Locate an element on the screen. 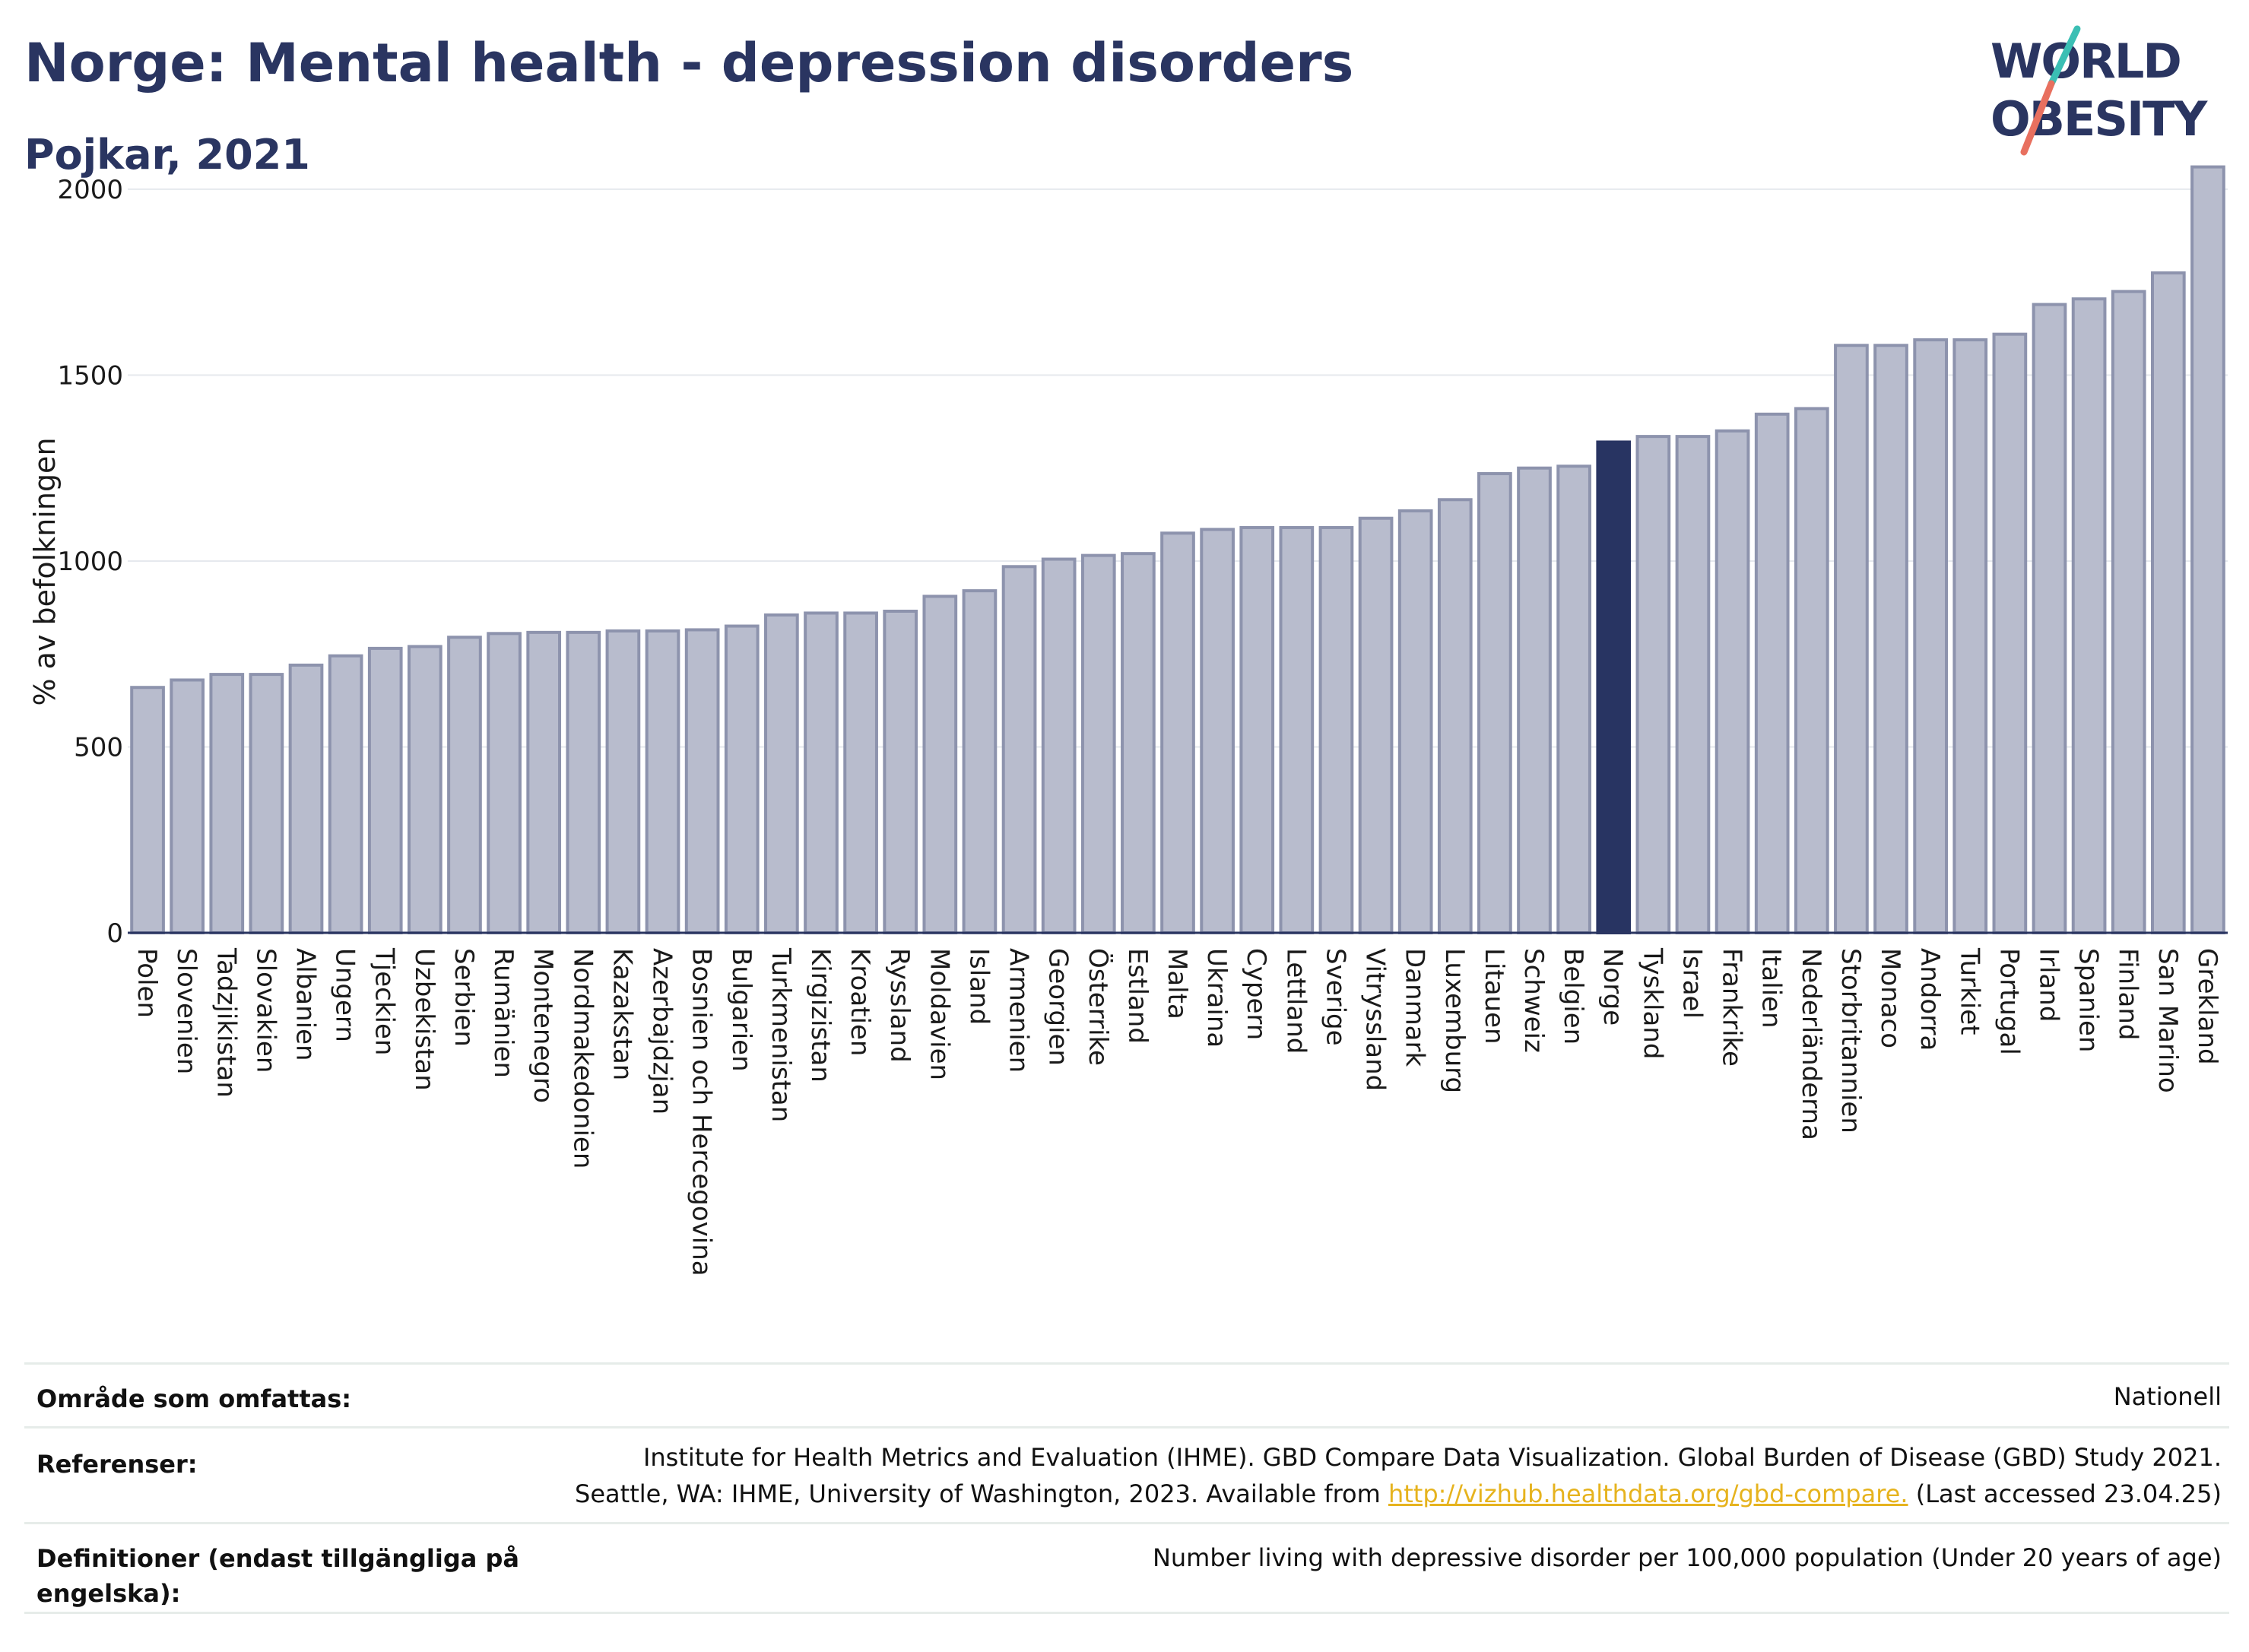 The height and width of the screenshot is (1652, 2249). x-tick-label: Georgien is located at coordinates (1058, 1007).